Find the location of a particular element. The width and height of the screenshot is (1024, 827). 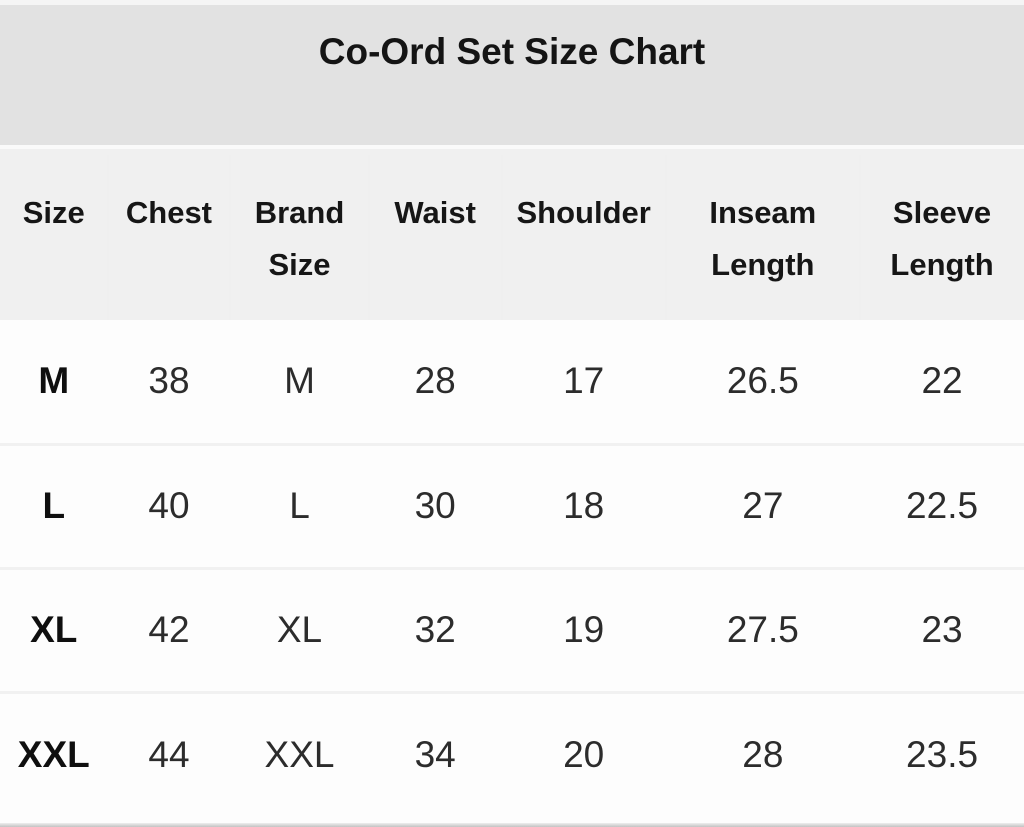

cell-shoulder: 18 is located at coordinates (583, 505).